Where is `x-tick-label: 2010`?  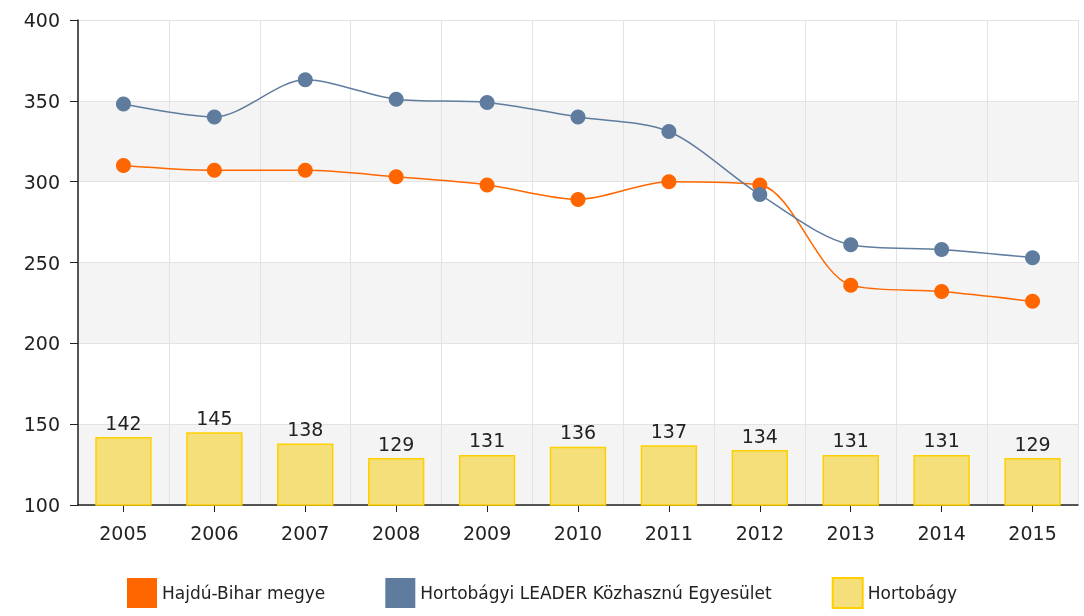
x-tick-label: 2010 is located at coordinates (578, 532).